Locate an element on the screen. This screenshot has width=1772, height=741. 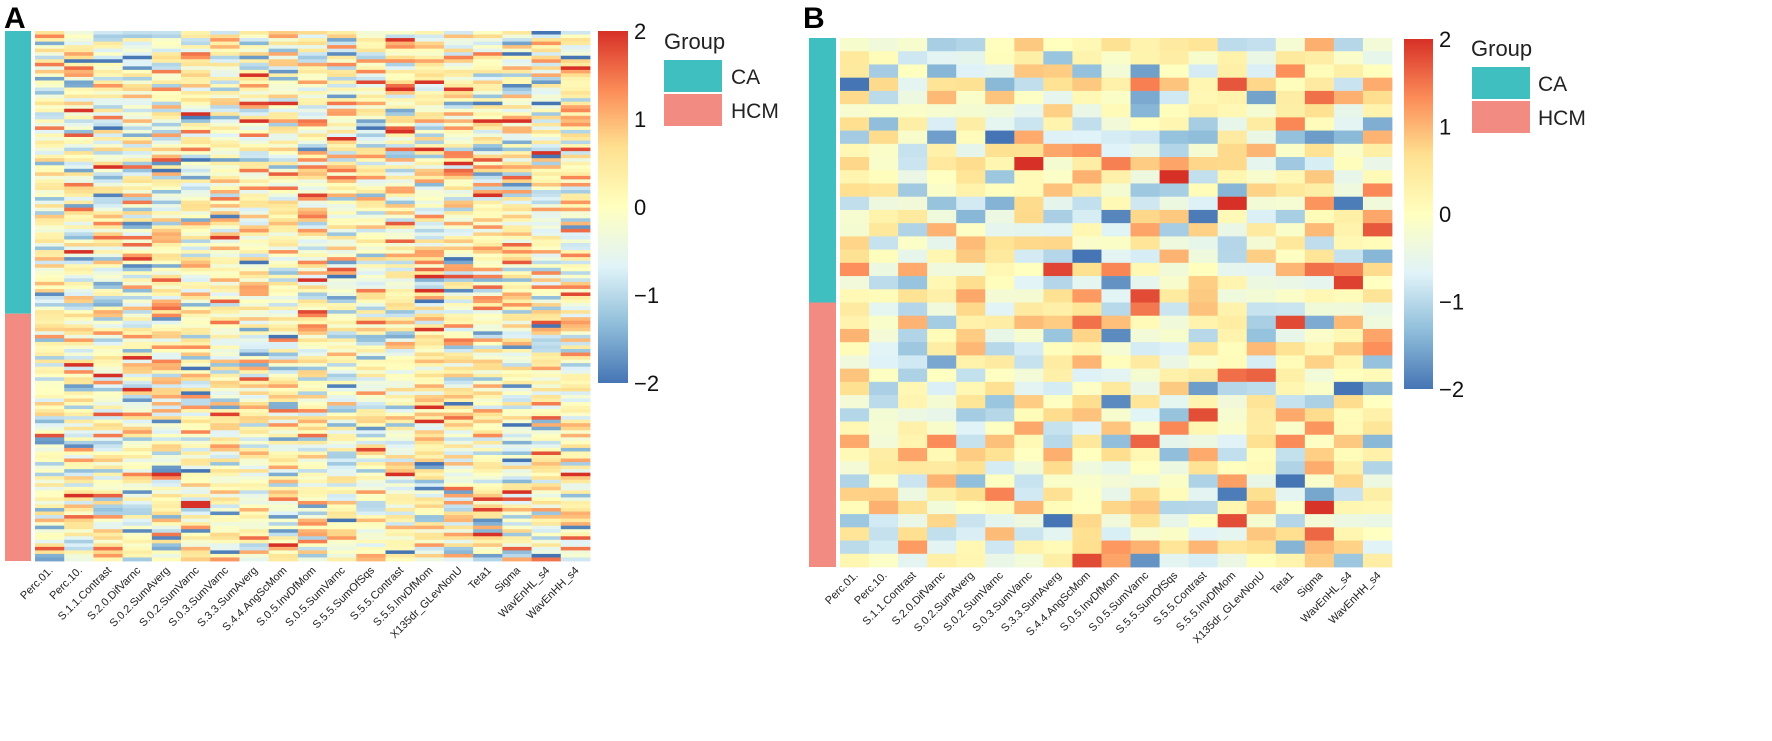
panel-b-col-label-15: Teta1 is located at coordinates (1283, 584).